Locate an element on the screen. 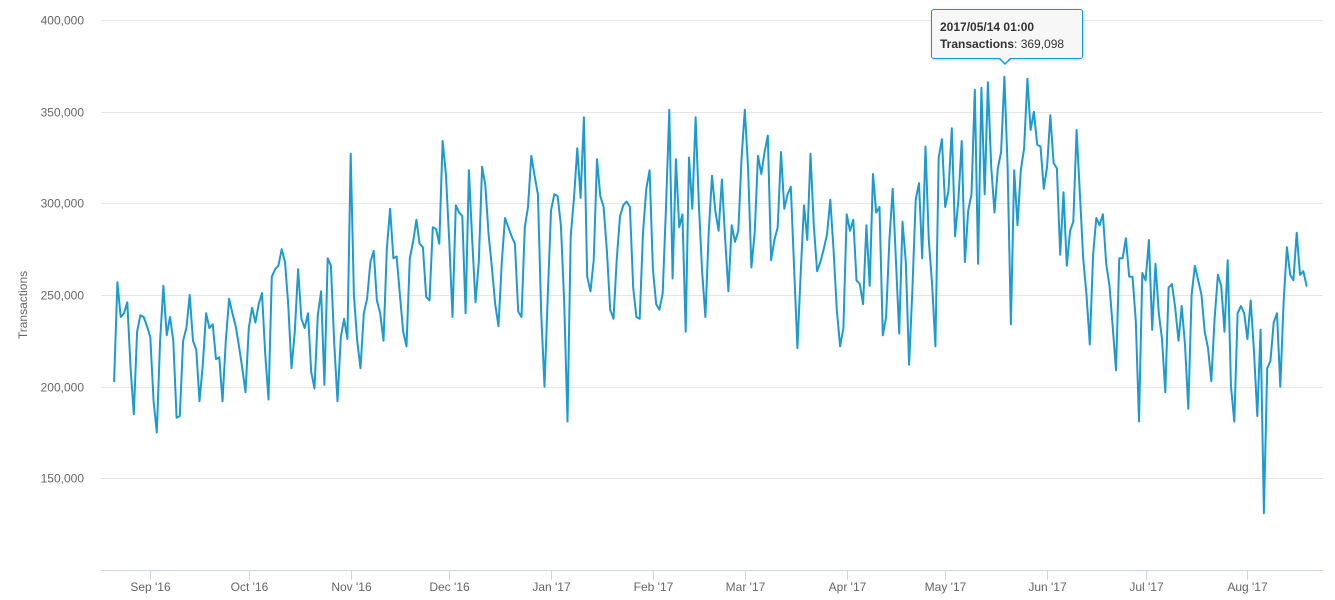  x-tick-label: Dec '16 is located at coordinates (449, 587).